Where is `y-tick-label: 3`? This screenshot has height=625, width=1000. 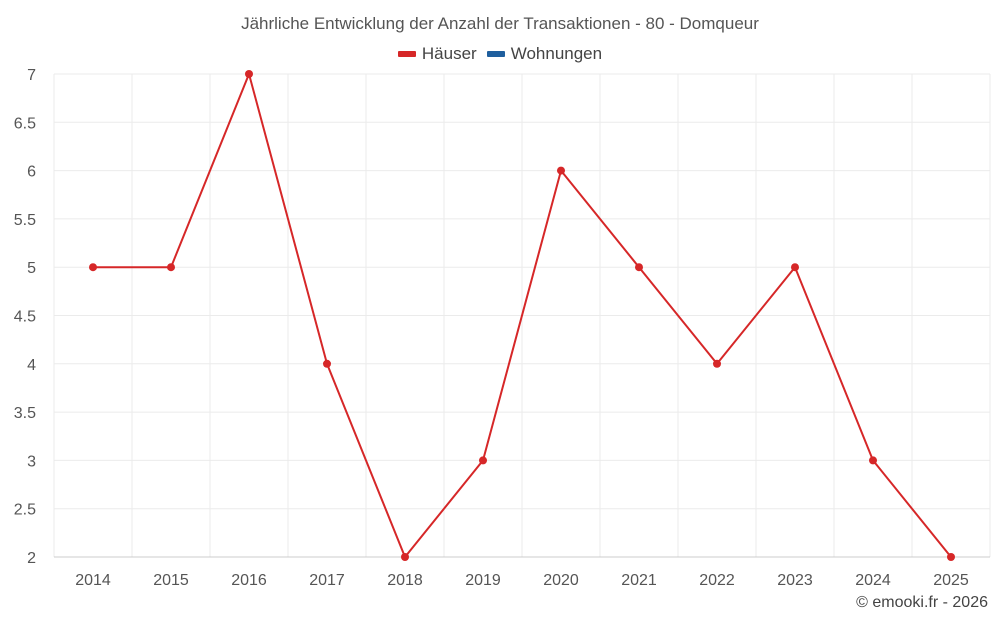 y-tick-label: 3 is located at coordinates (31, 461).